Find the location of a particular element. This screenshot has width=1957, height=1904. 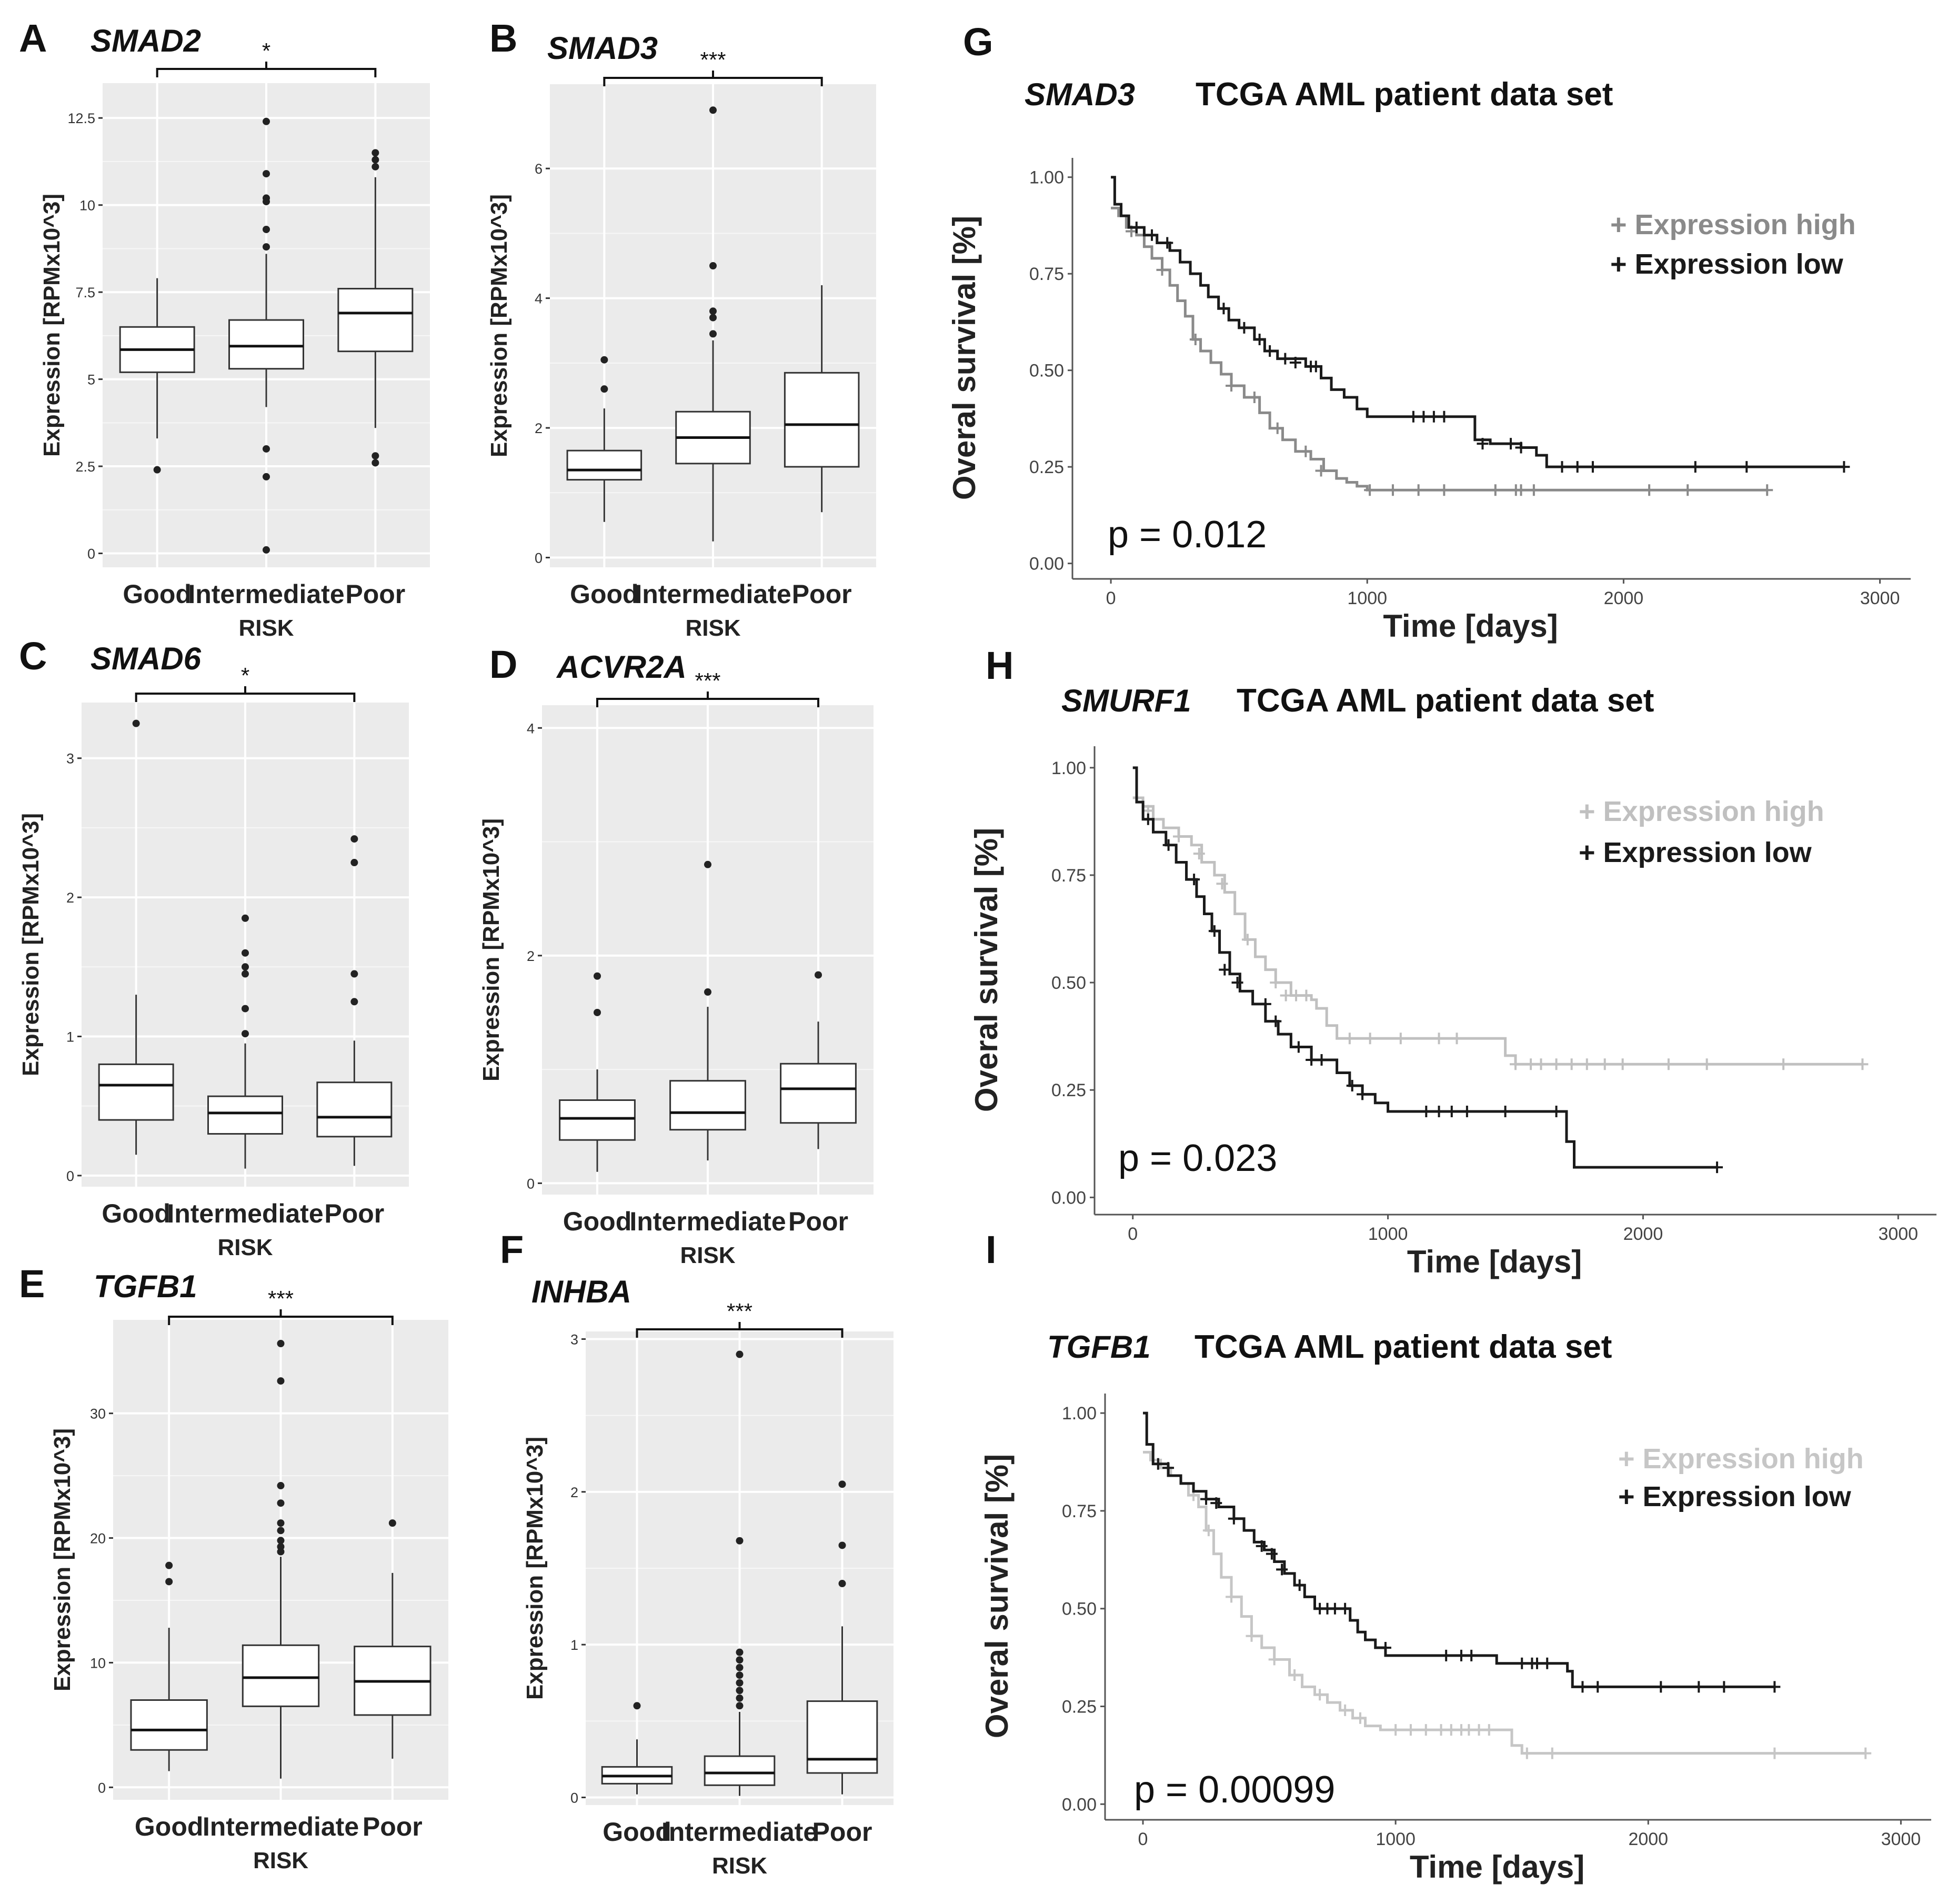

y-tick-label: 0.75 is located at coordinates (1080, 1511).